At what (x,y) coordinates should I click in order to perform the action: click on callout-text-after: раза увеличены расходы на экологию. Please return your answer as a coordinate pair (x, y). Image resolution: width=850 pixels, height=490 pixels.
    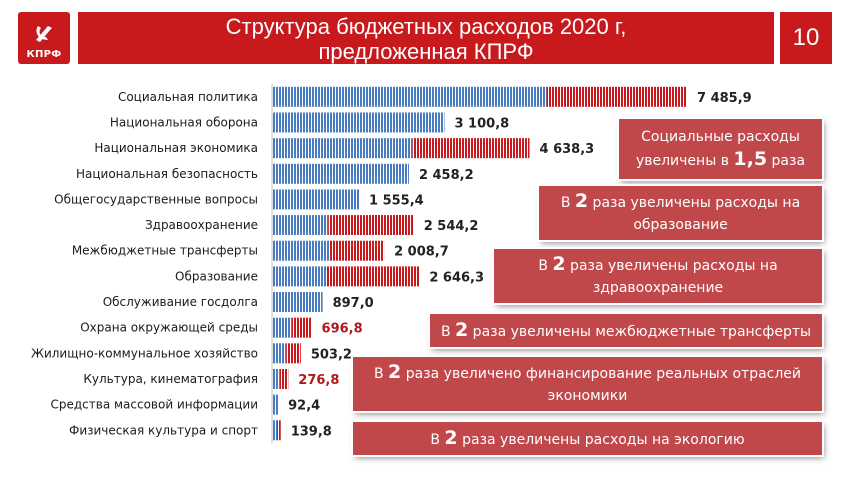
    Looking at the image, I should click on (601, 439).